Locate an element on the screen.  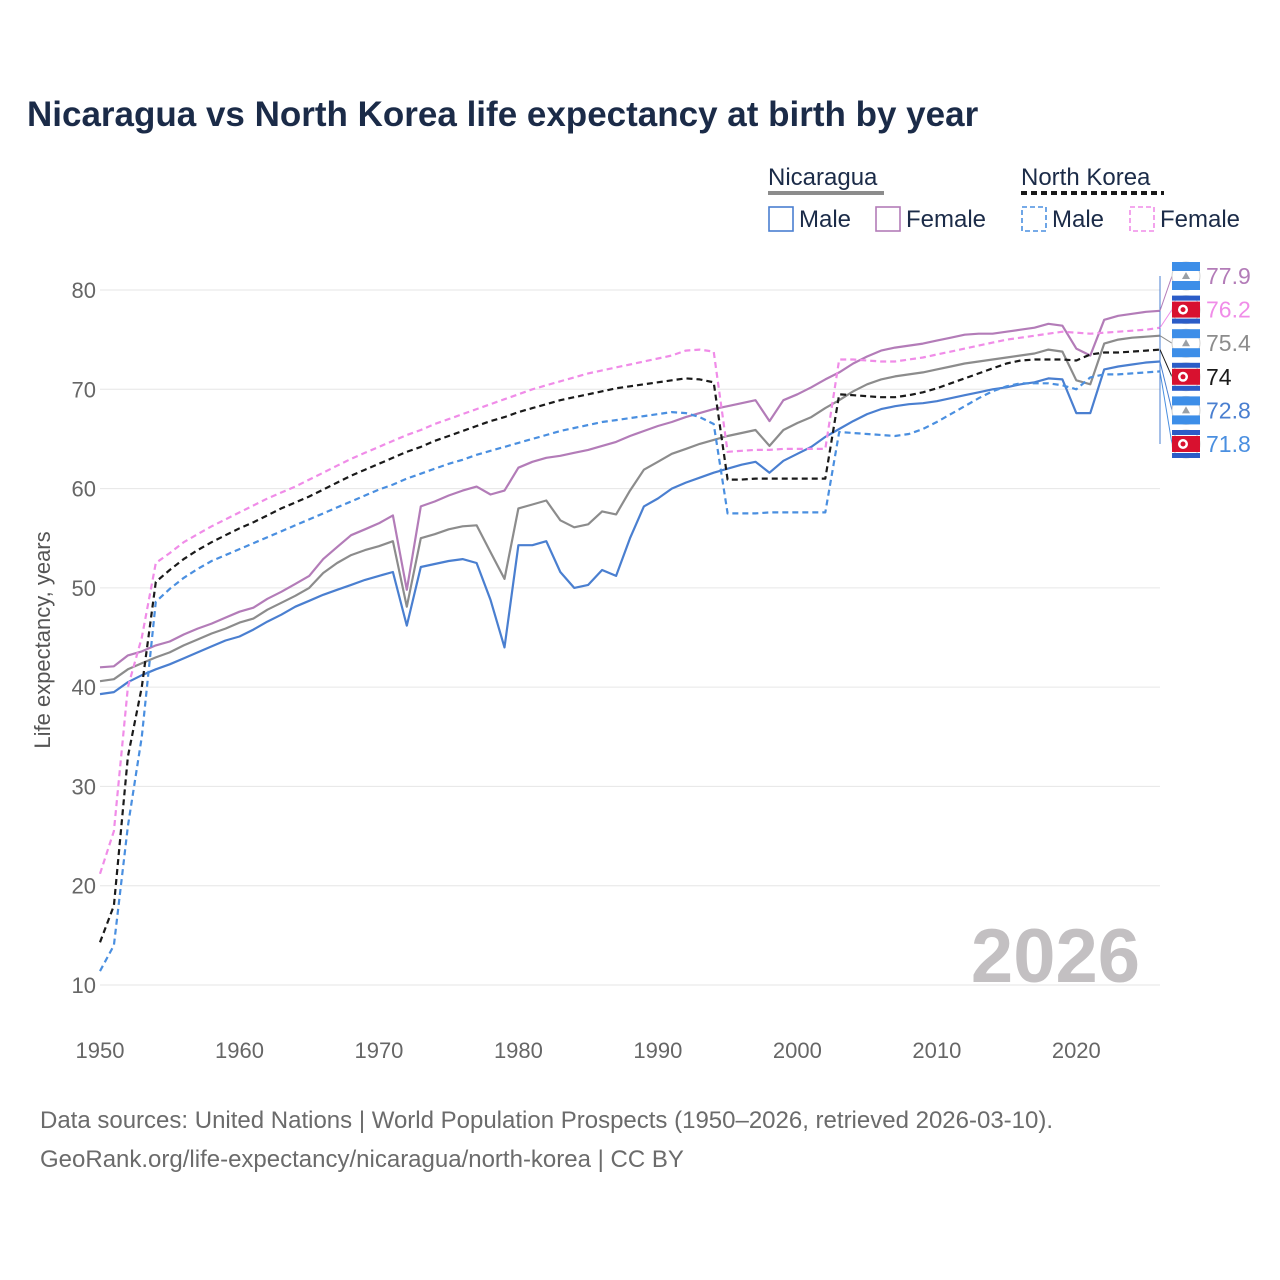
legend-swatch-1-male is located at coordinates (1034, 219).